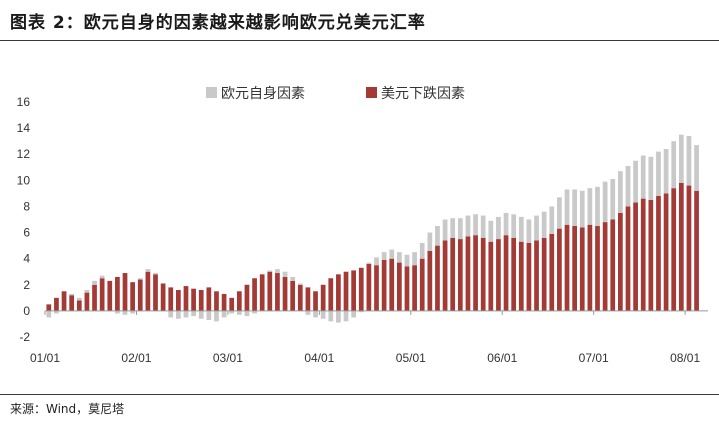 The width and height of the screenshot is (719, 427). Describe the element at coordinates (335, 94) in the screenshot. I see `legend: 欧元自身因素 美元下跌因素` at that location.